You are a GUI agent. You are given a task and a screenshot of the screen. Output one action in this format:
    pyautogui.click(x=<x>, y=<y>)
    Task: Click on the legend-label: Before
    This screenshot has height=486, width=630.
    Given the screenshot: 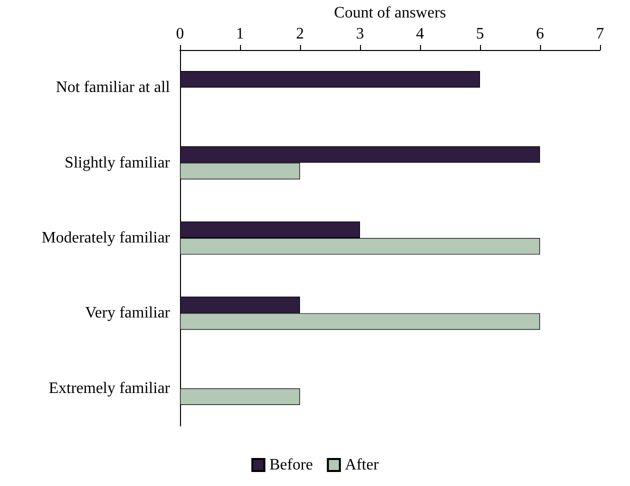 What is the action you would take?
    pyautogui.click(x=291, y=465)
    